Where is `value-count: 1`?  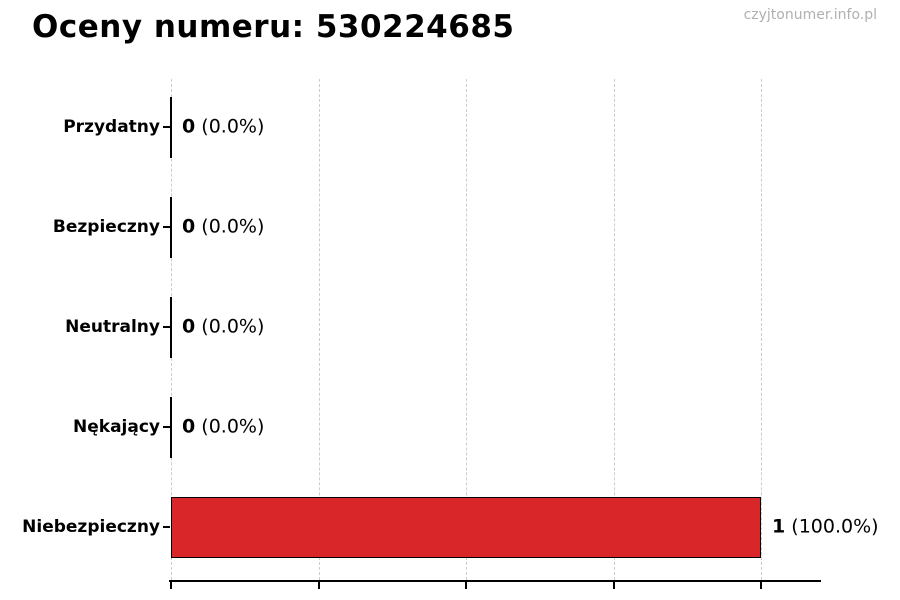 value-count: 1 is located at coordinates (779, 526).